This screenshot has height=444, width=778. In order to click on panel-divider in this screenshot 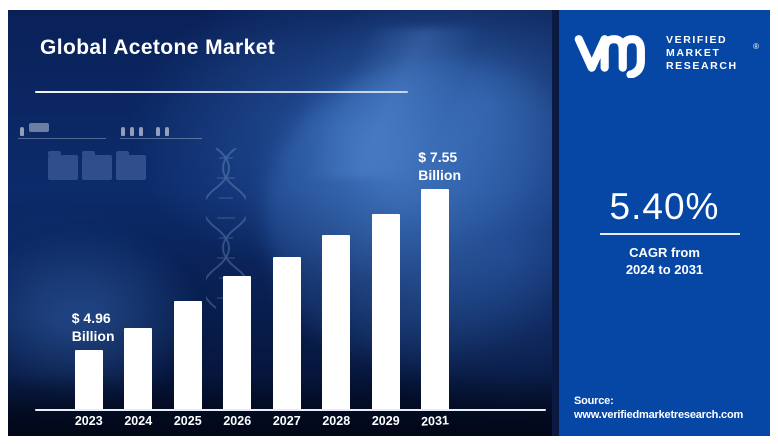, I will do `click(555, 223)`.